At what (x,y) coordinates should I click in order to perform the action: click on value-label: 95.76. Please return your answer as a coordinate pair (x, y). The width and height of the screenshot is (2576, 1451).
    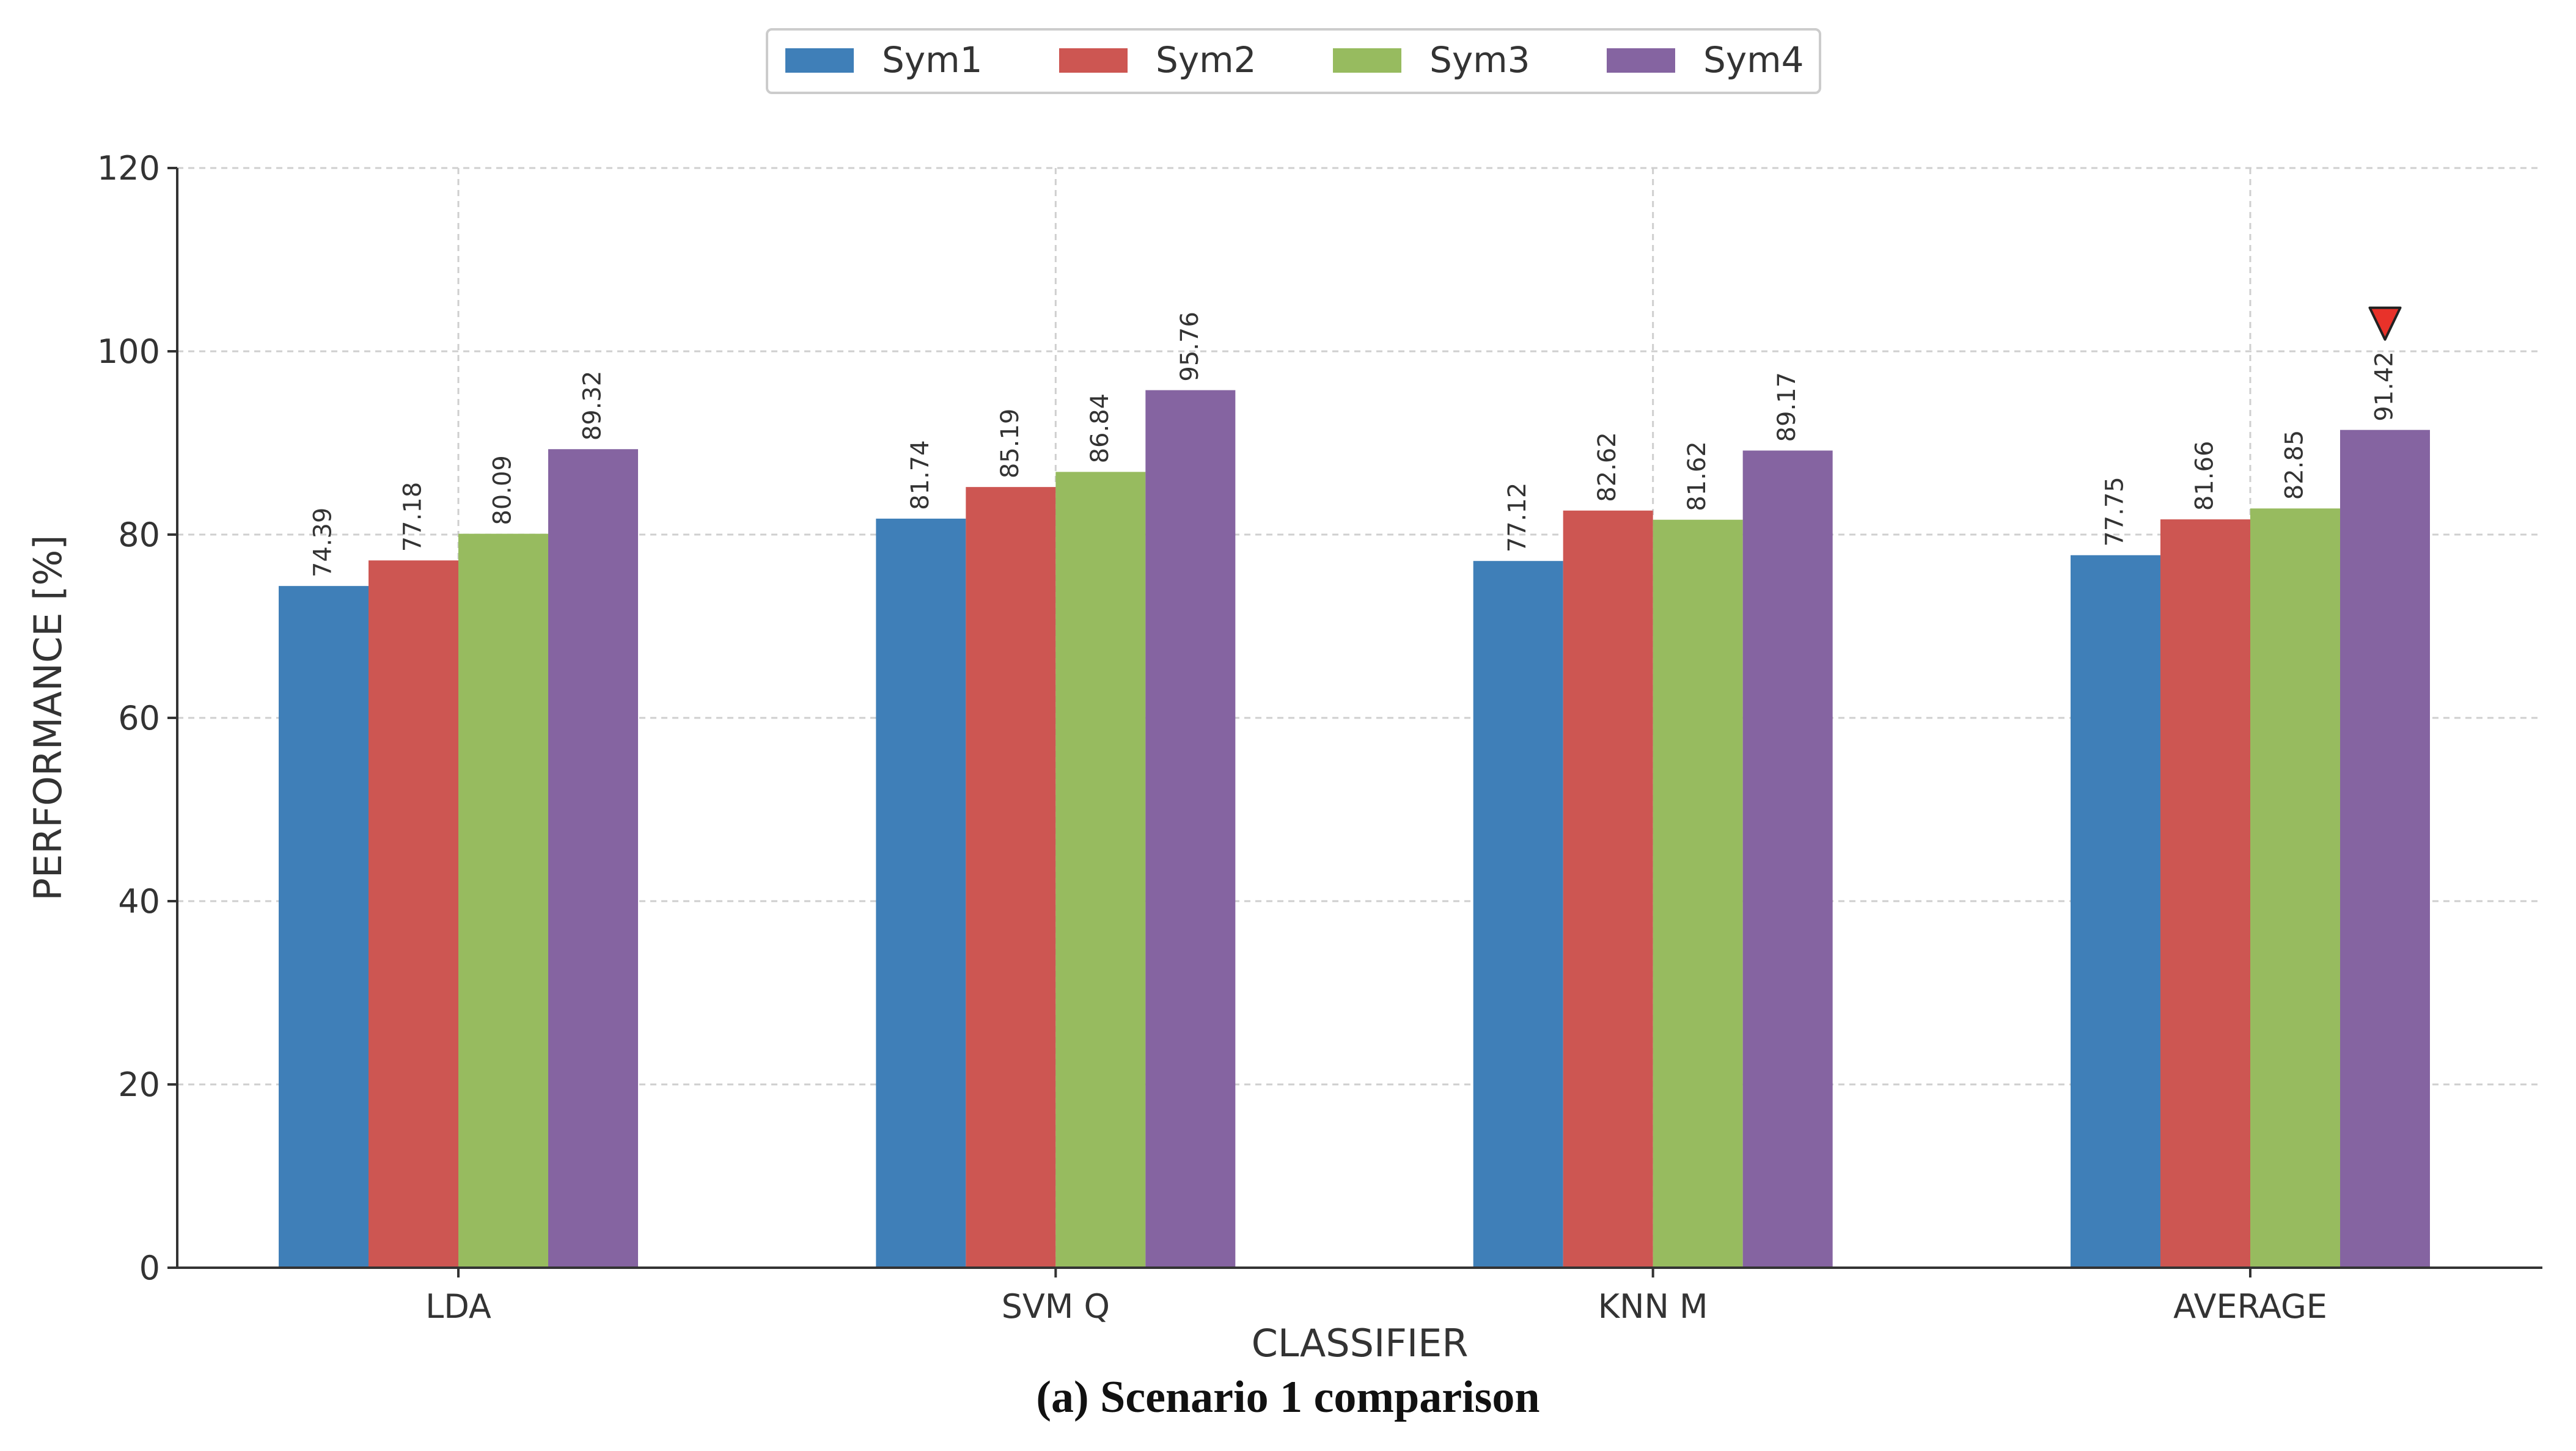
    Looking at the image, I should click on (1190, 347).